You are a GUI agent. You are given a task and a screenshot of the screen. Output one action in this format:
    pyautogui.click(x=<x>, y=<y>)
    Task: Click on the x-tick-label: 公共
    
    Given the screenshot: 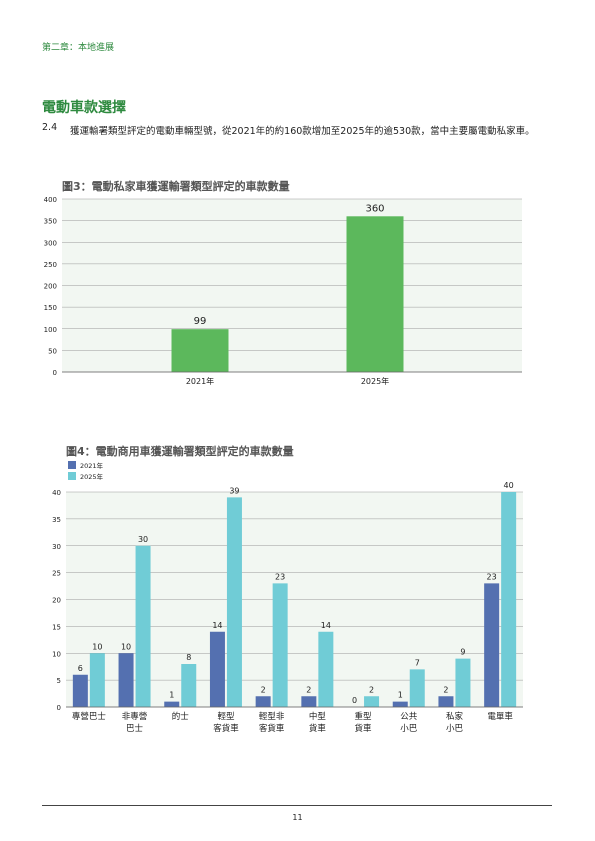 What is the action you would take?
    pyautogui.click(x=409, y=717)
    